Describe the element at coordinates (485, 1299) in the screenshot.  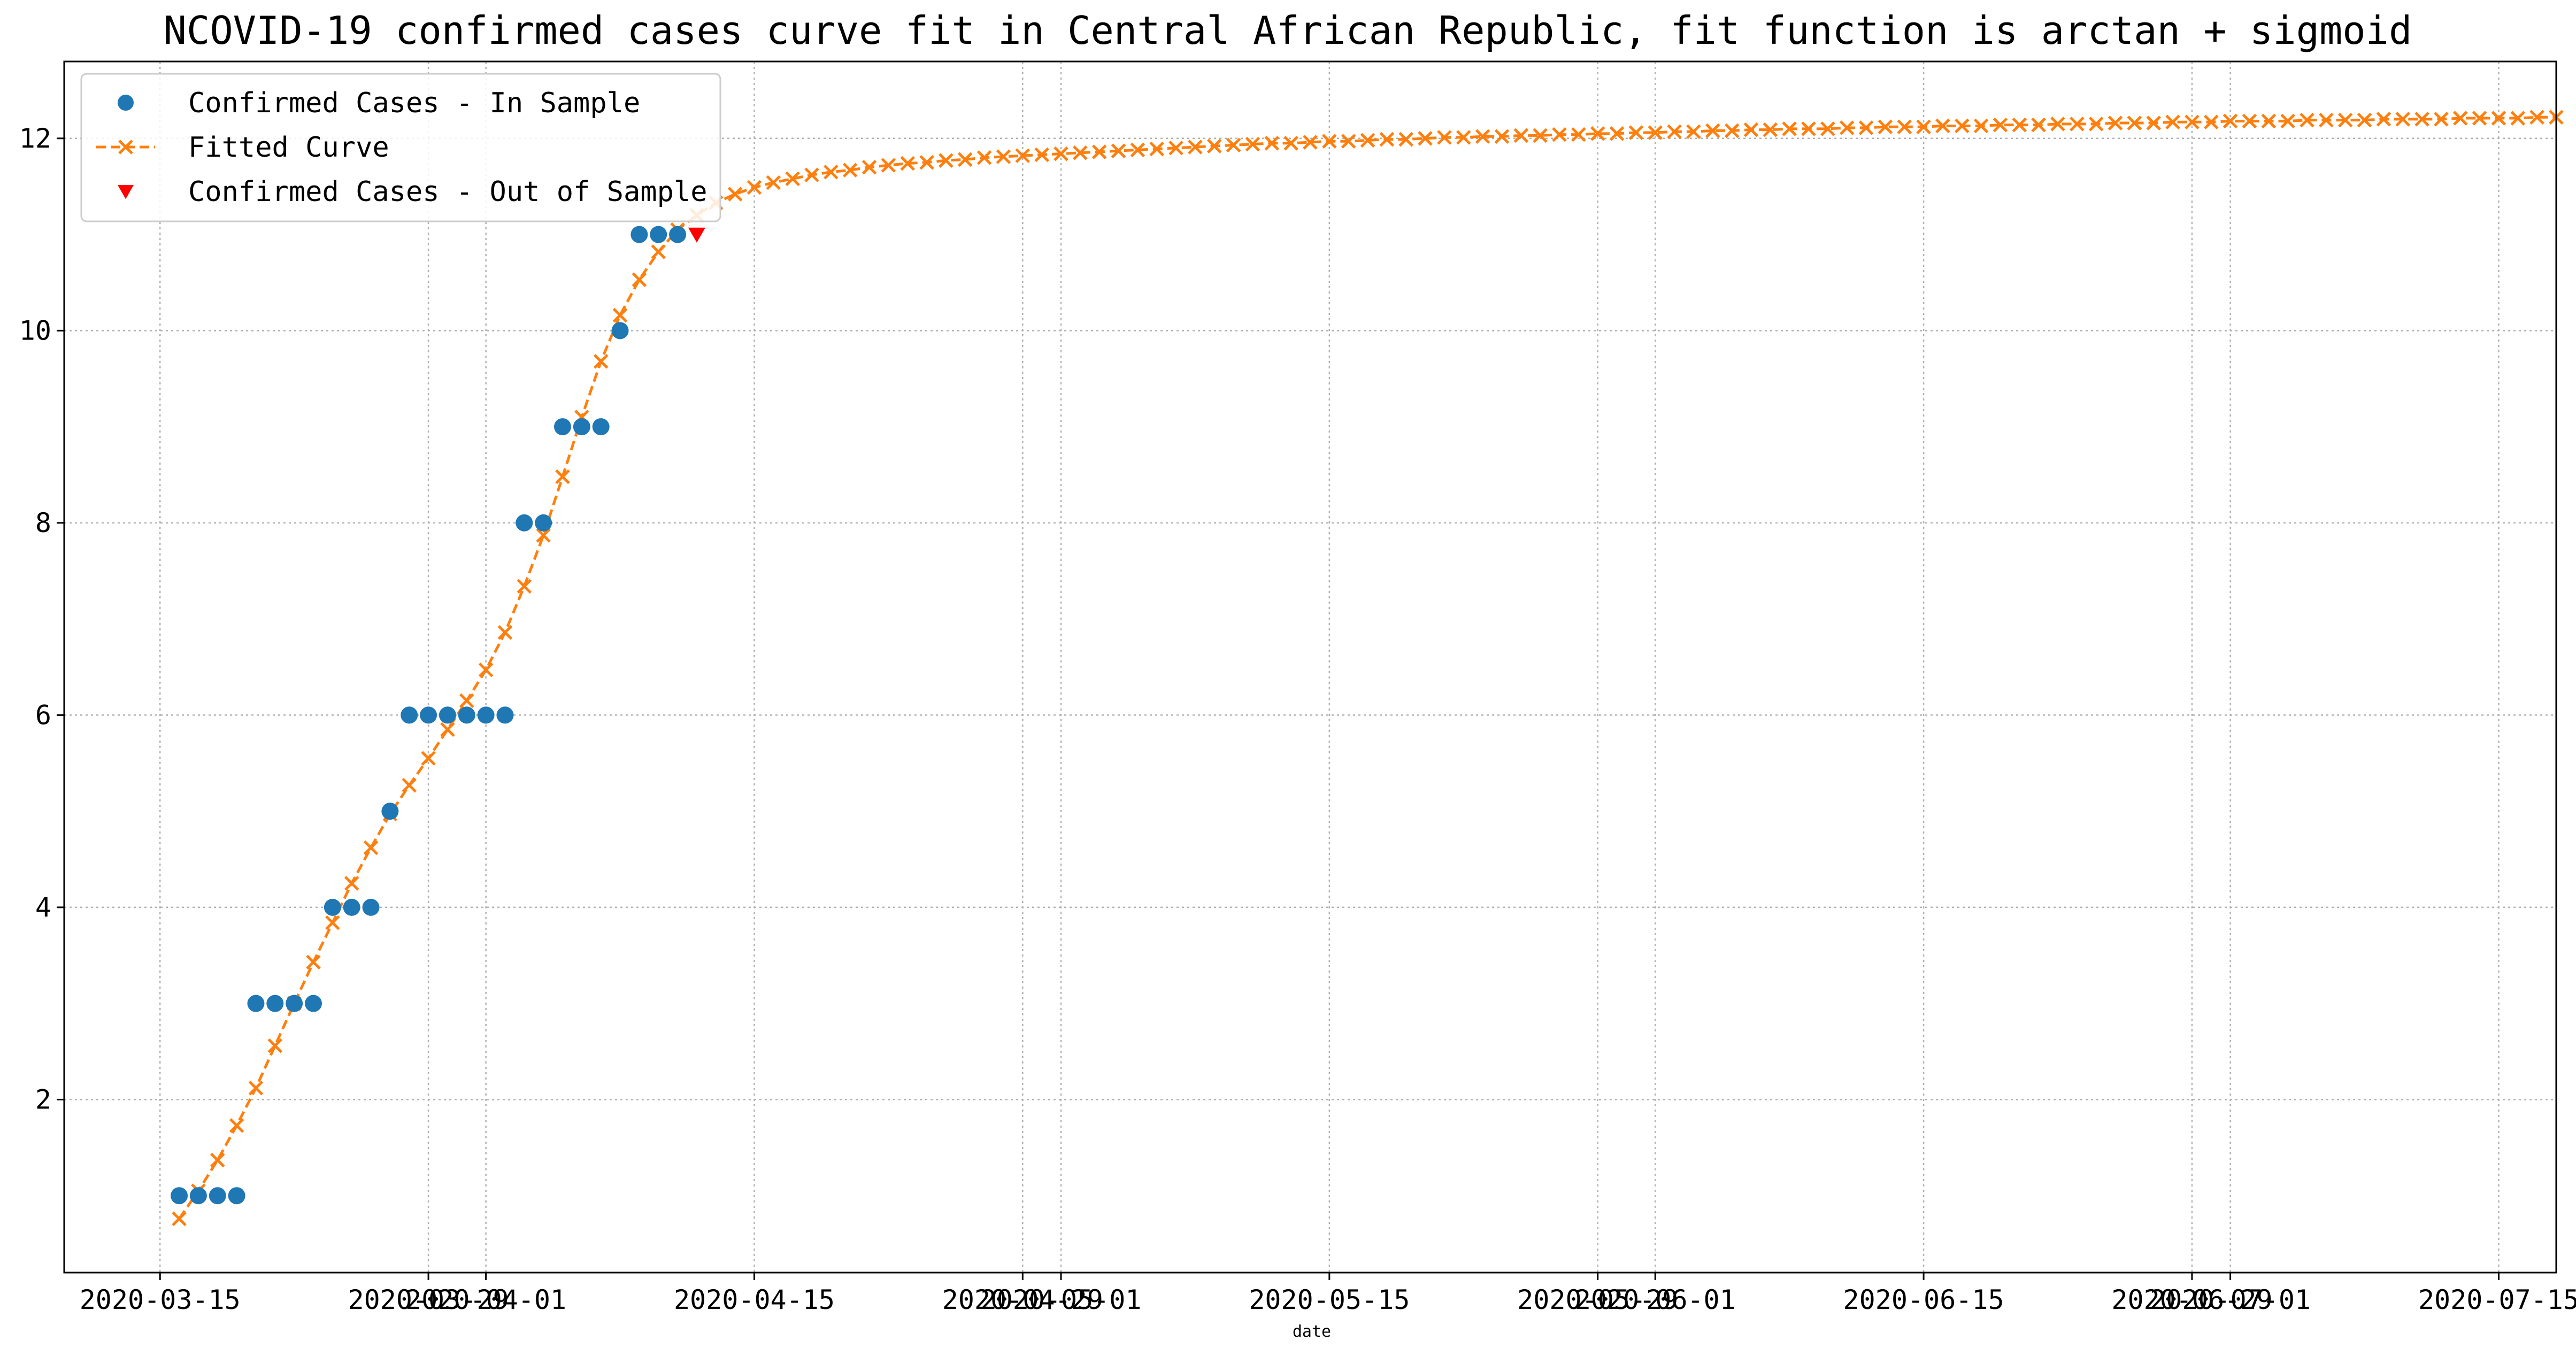
I see `x-tick-label: 2020-04-01` at that location.